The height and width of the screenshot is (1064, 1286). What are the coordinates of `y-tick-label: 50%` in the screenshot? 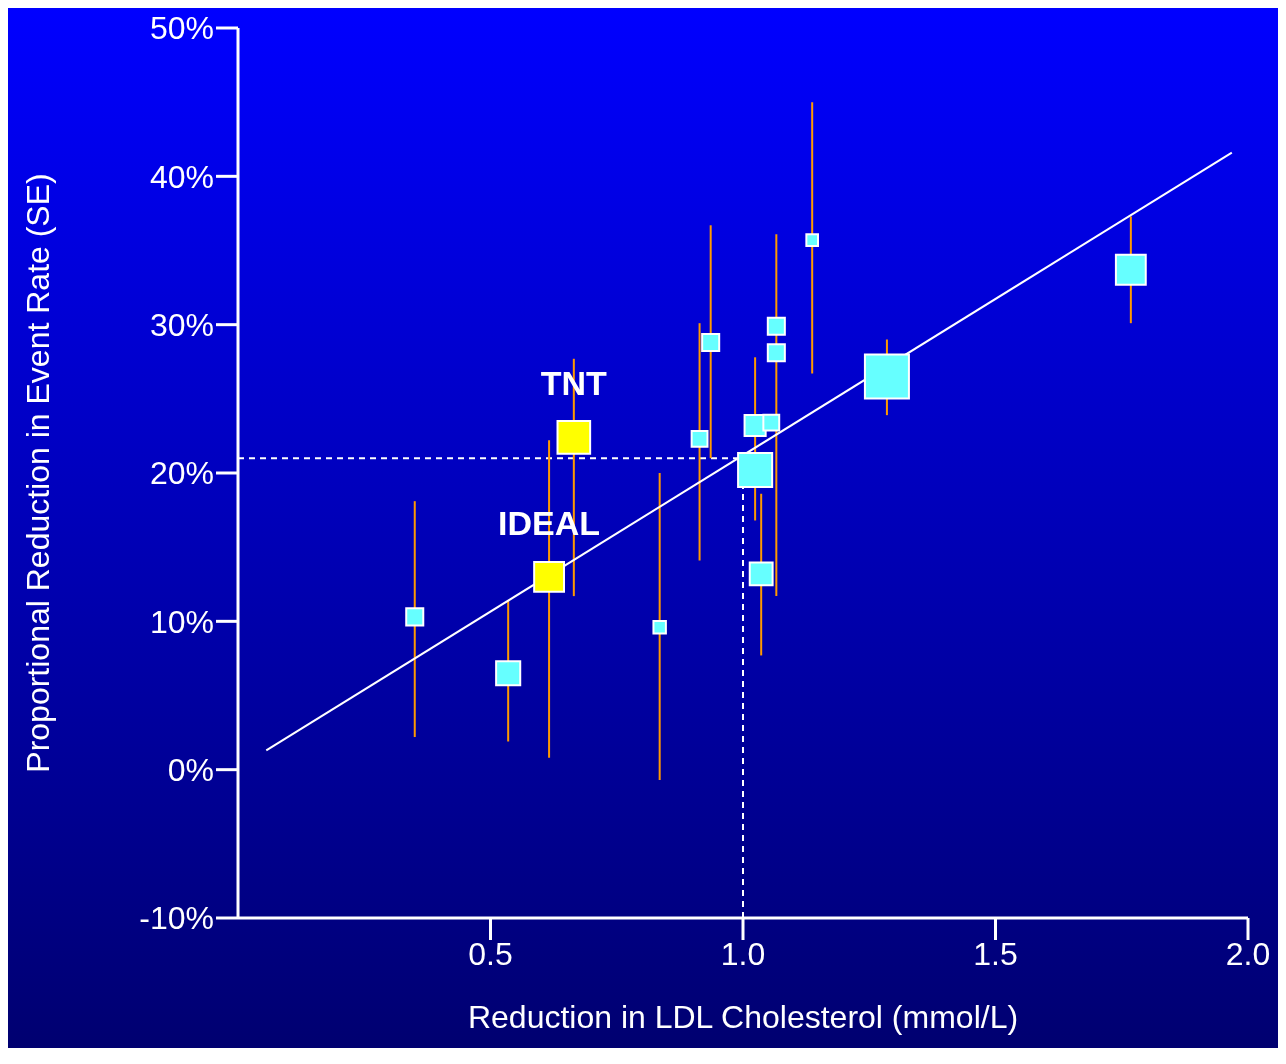 It's located at (181, 28).